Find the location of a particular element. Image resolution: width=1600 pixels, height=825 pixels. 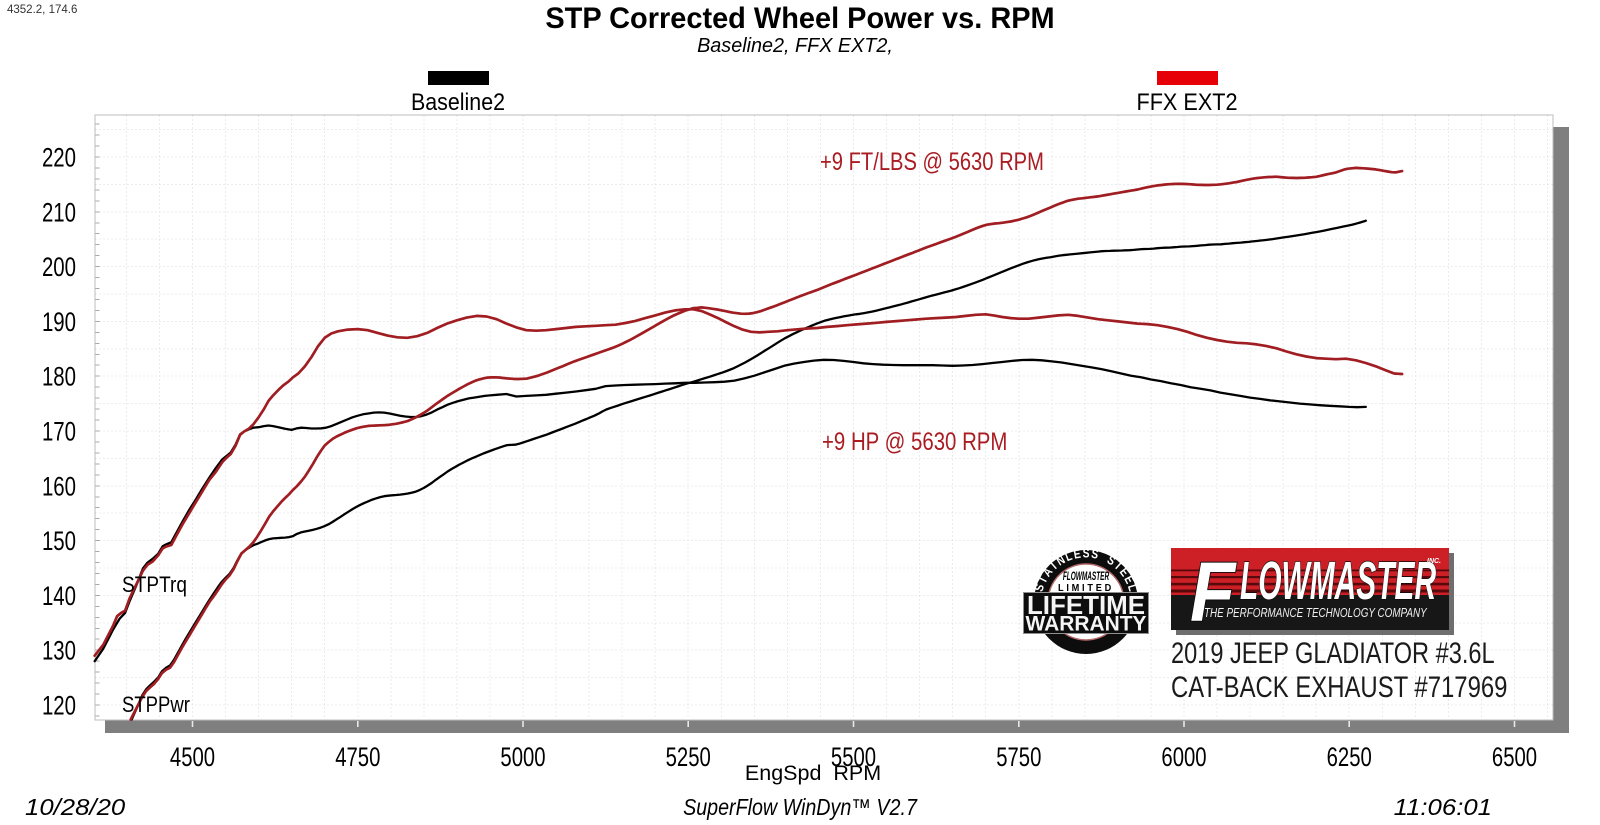

svg-text: 210 is located at coordinates (59, 213).